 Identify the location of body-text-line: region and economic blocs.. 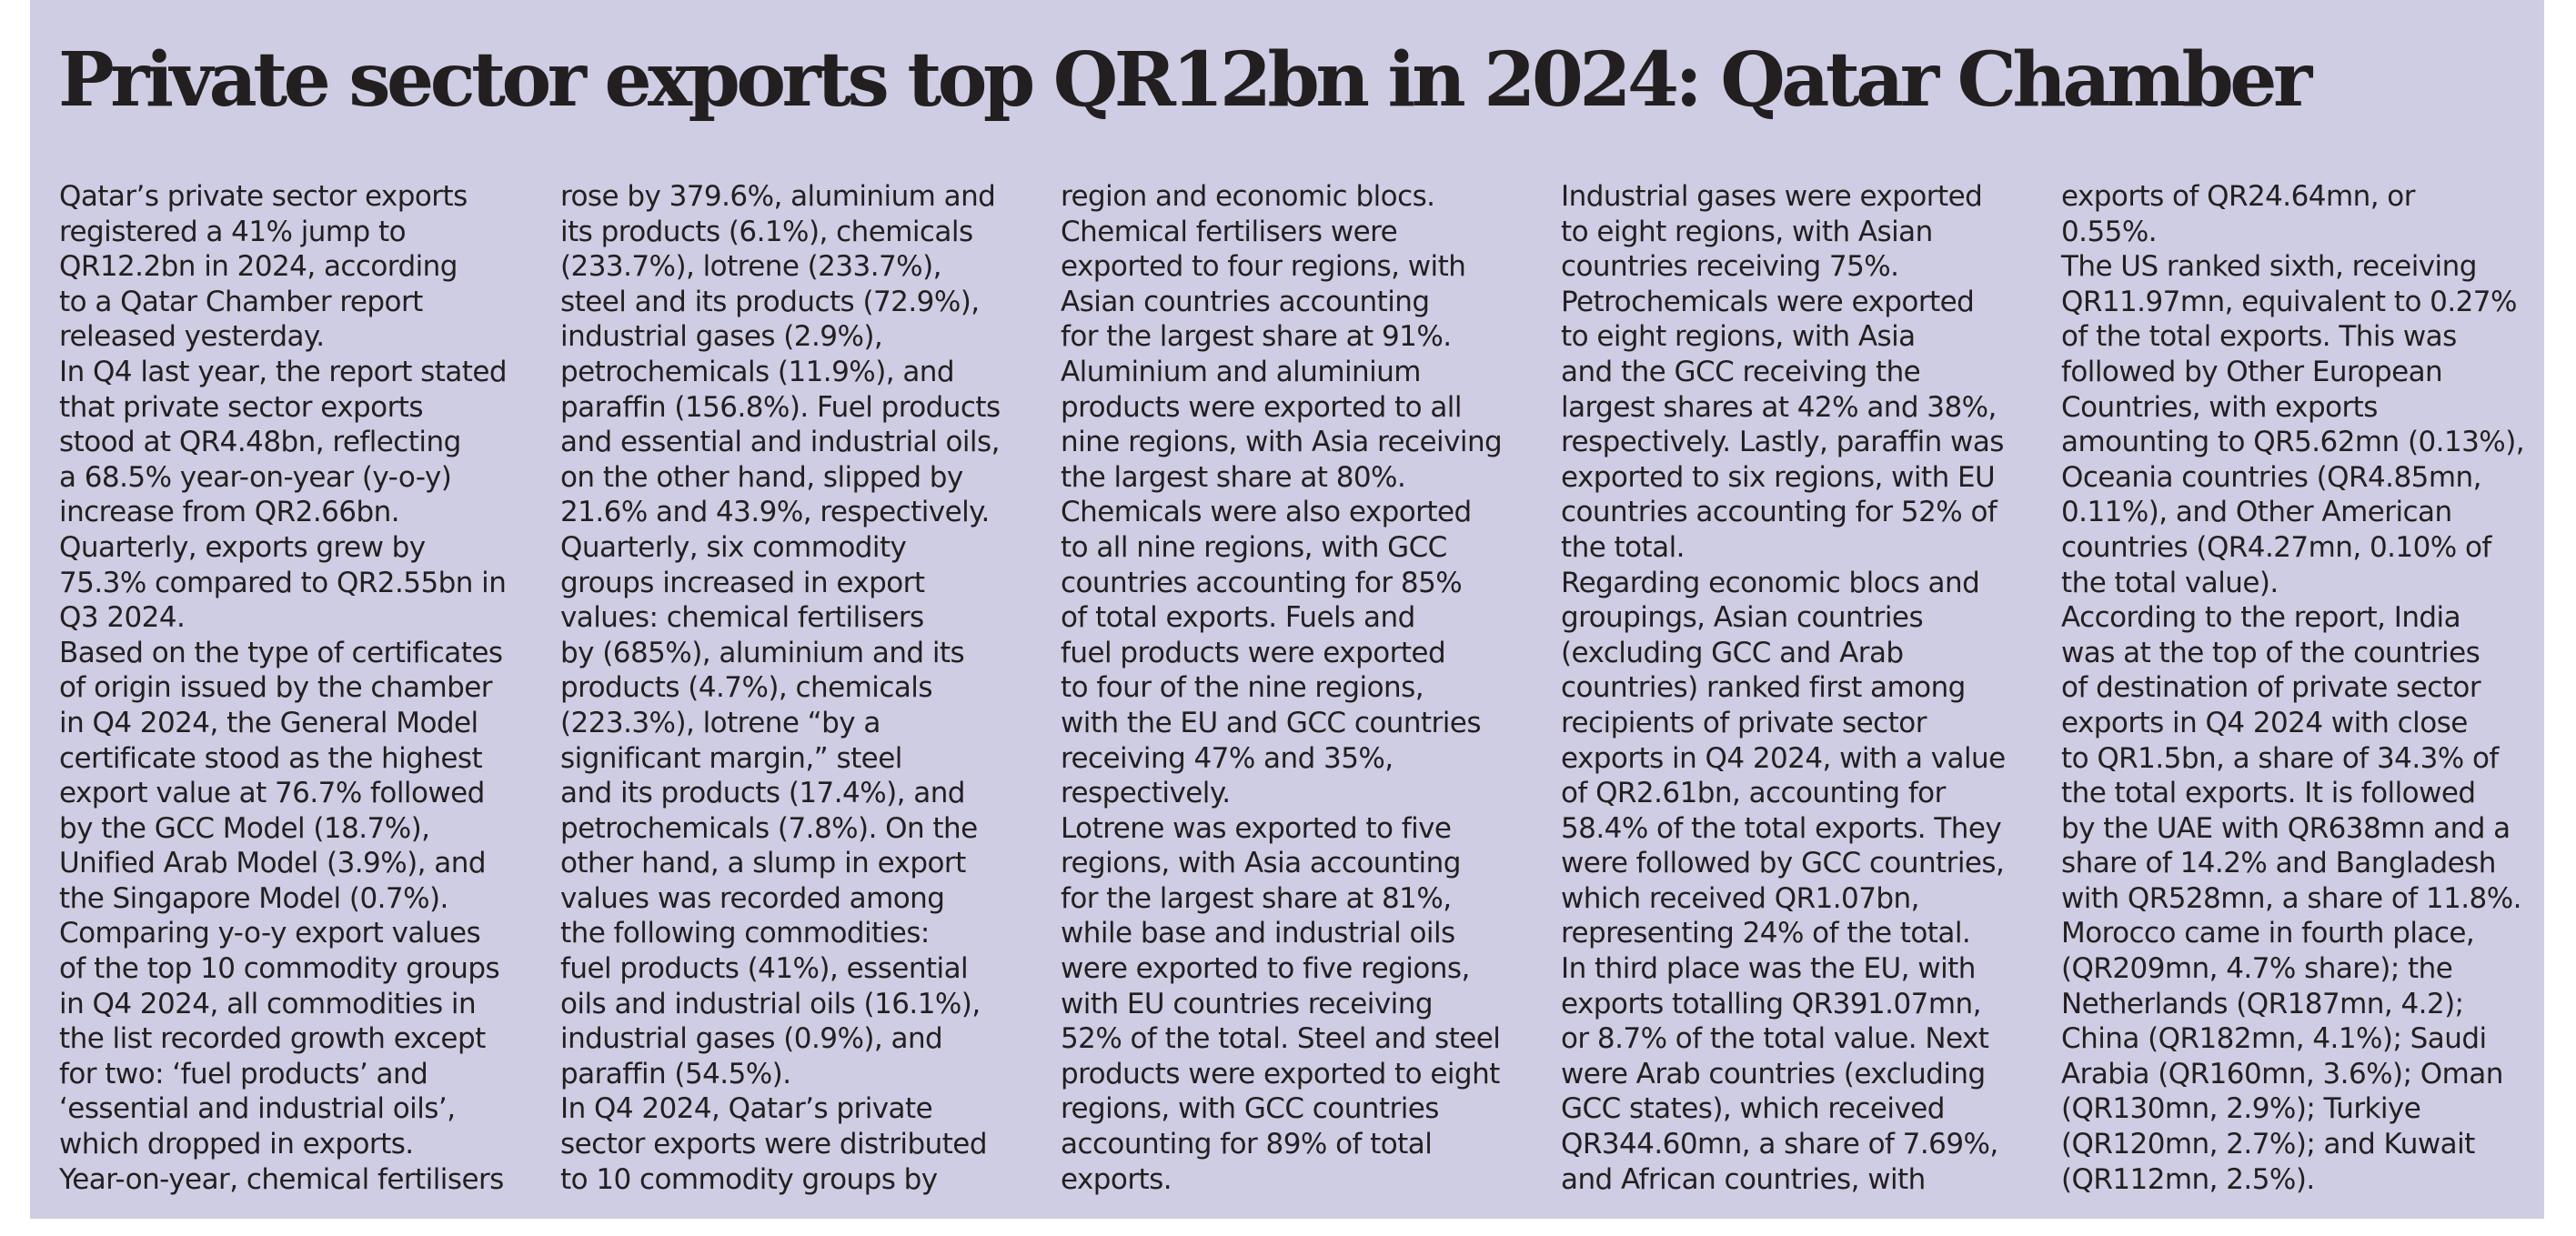
(1248, 196).